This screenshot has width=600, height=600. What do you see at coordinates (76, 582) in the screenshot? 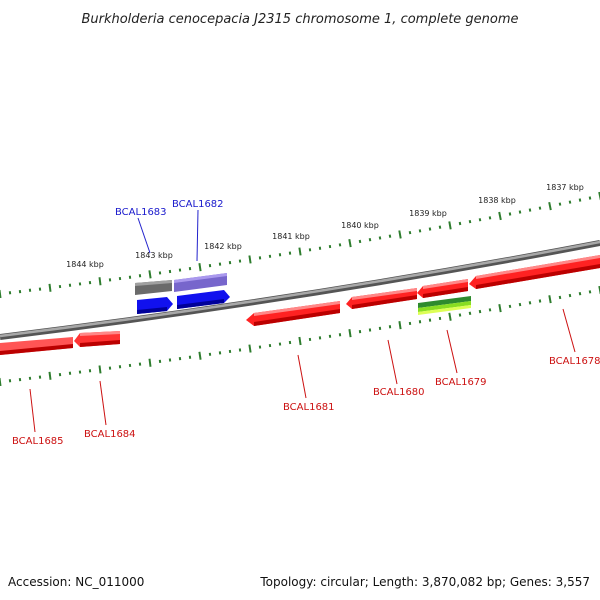
I see `accession-text: Accession: NC_011000` at bounding box center [76, 582].